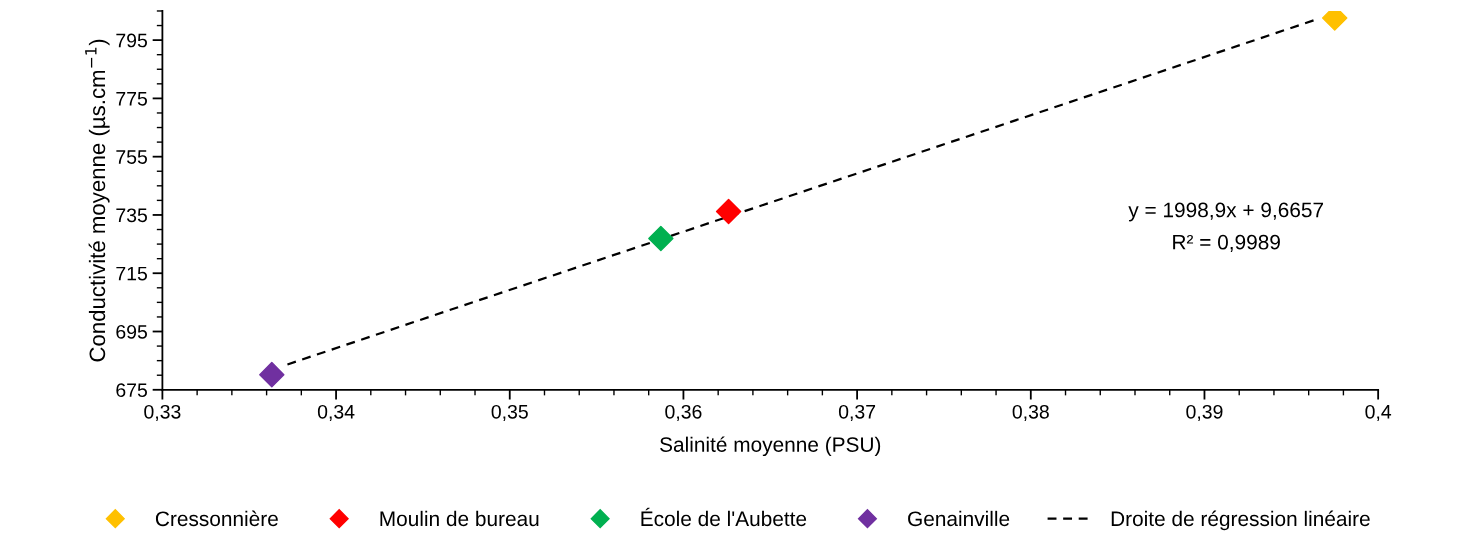 The width and height of the screenshot is (1463, 549). I want to click on x-axis-title: Salinité moyenne (PSU), so click(770, 446).